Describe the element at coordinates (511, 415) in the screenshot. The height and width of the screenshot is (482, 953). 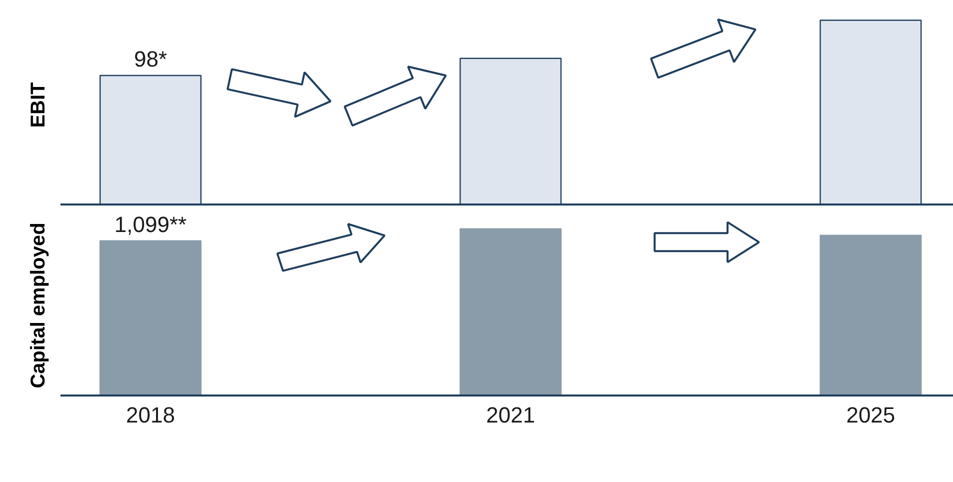
I see `x-tick-label: 2021` at that location.